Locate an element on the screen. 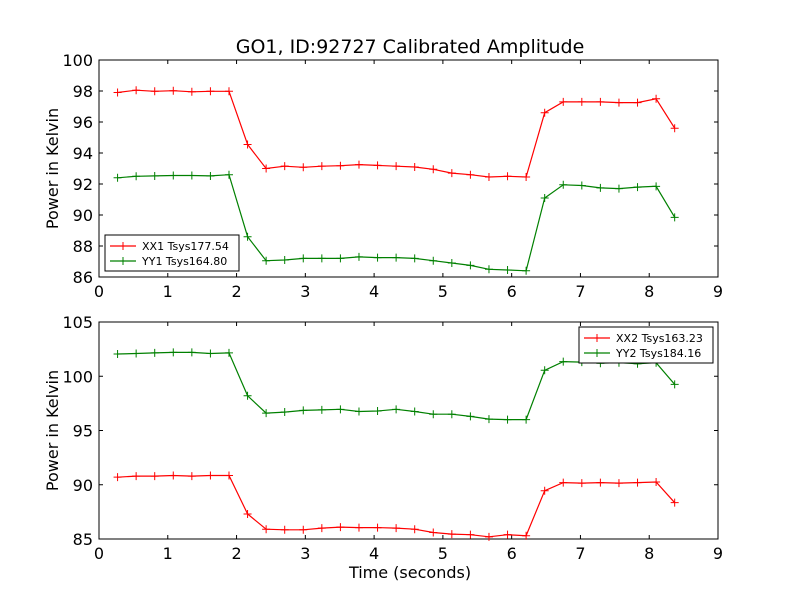 This screenshot has height=600, width=800. y-tick-label: 86 is located at coordinates (83, 277).